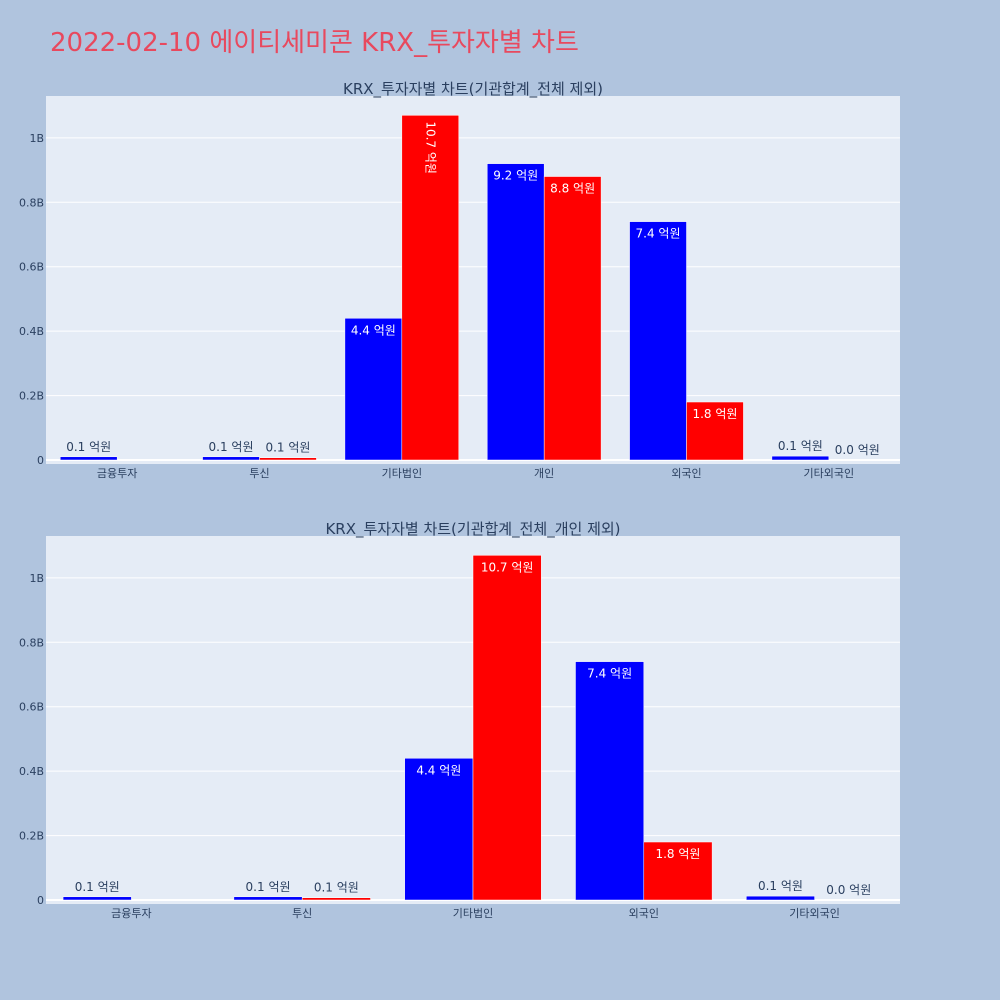 The width and height of the screenshot is (1000, 1000). What do you see at coordinates (544, 473) in the screenshot?
I see `x-tick-label: 개인` at bounding box center [544, 473].